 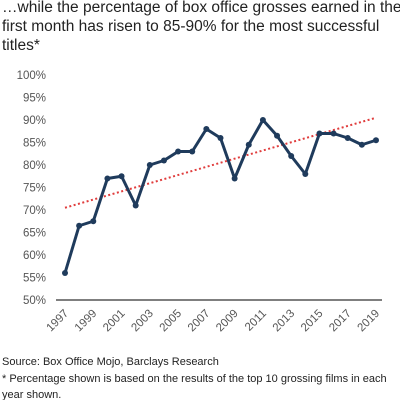 What do you see at coordinates (34, 301) in the screenshot?
I see `y-tick-label: 50%` at bounding box center [34, 301].